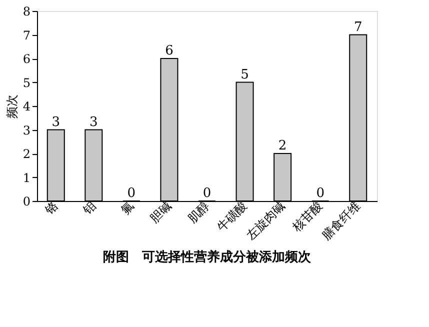  What do you see at coordinates (127, 207) in the screenshot?
I see `x-tick-label: 氟` at bounding box center [127, 207].